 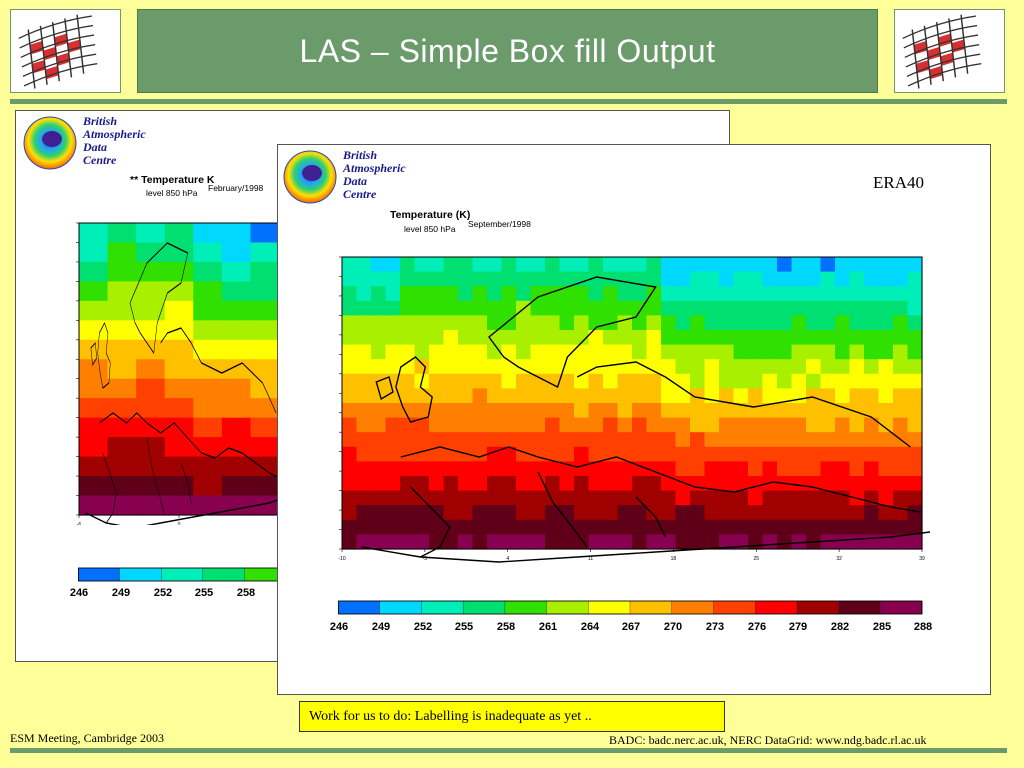 What do you see at coordinates (430, 215) in the screenshot?
I see `plot-title: Temperature (K)` at bounding box center [430, 215].